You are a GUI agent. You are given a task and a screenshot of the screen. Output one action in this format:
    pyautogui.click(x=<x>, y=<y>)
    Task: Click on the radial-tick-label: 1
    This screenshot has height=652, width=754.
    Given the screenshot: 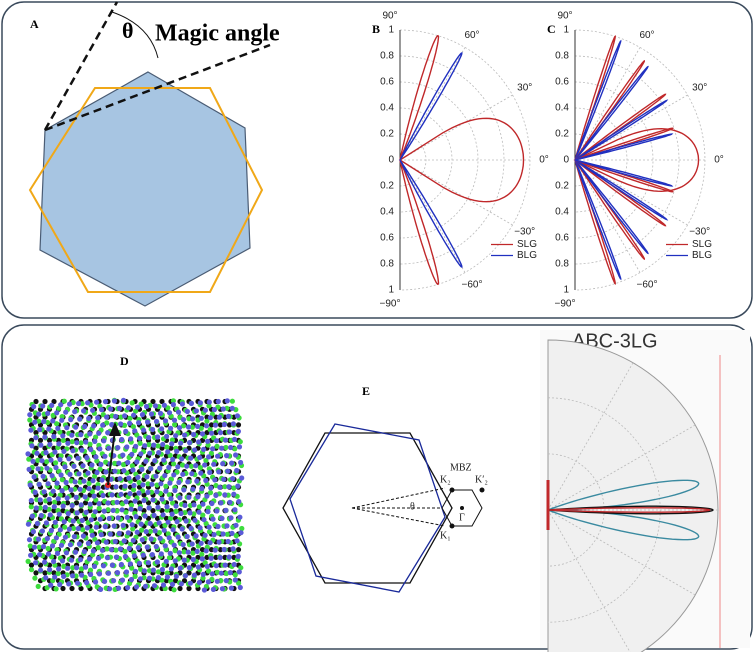 What is the action you would take?
    pyautogui.click(x=391, y=290)
    